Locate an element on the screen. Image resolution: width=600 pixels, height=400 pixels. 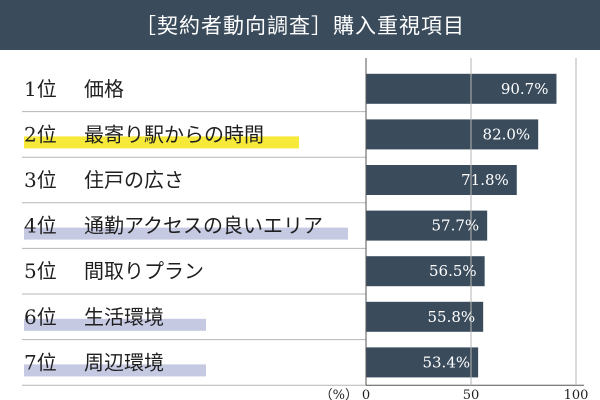
value-label: 53.4% is located at coordinates (446, 362).